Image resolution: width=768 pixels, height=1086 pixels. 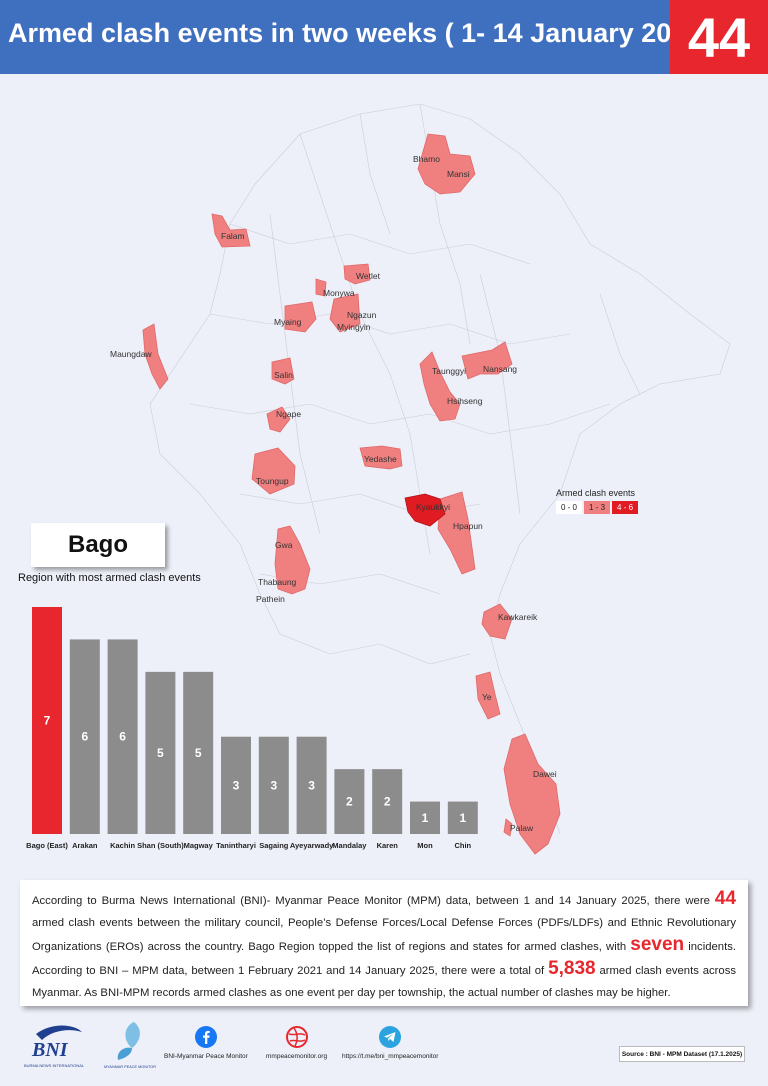 I want to click on category-label-0: Bago (East), so click(x=47, y=845).